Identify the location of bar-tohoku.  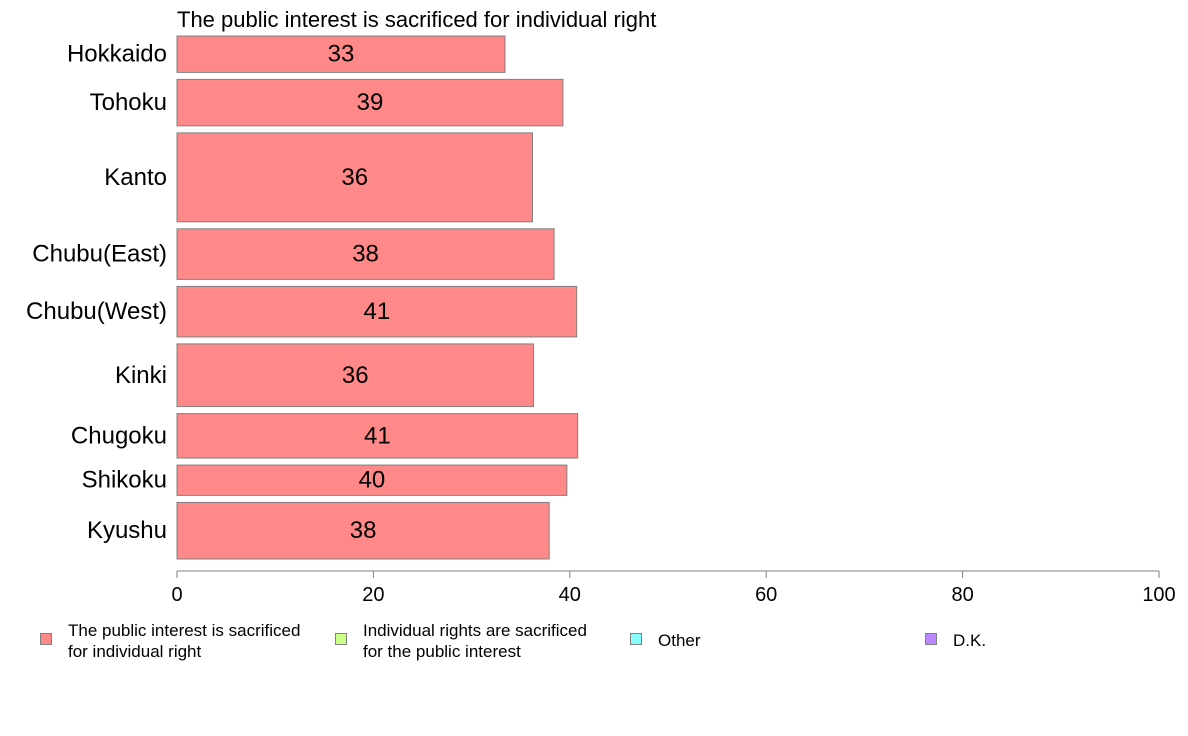
(370, 102).